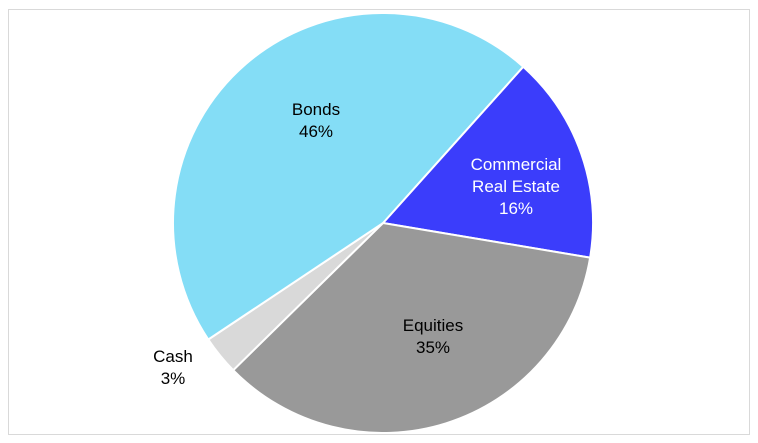 The height and width of the screenshot is (443, 758). I want to click on pie-slice, so click(487, 162).